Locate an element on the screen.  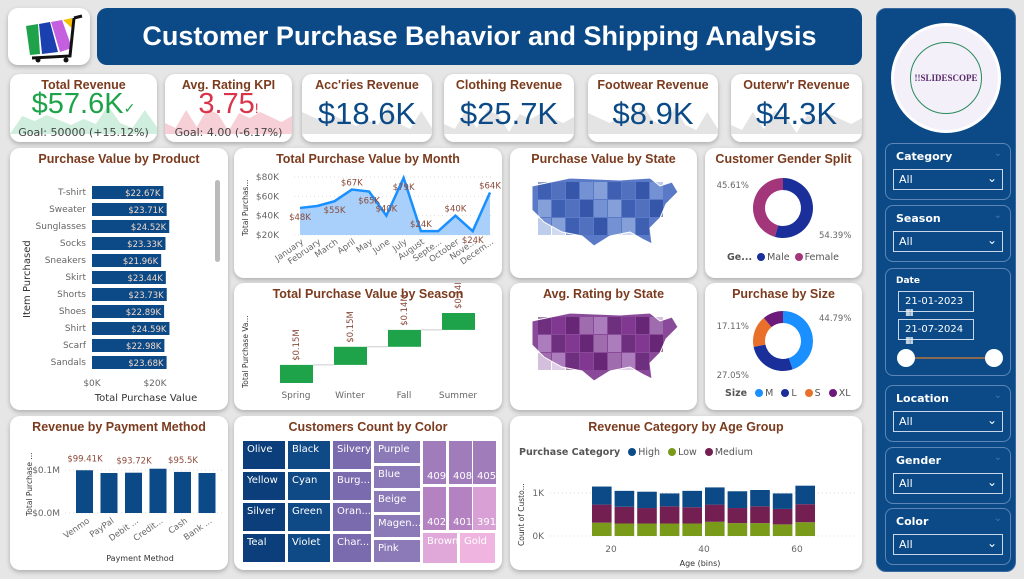
treemap-cell: Pink is located at coordinates (397, 551).